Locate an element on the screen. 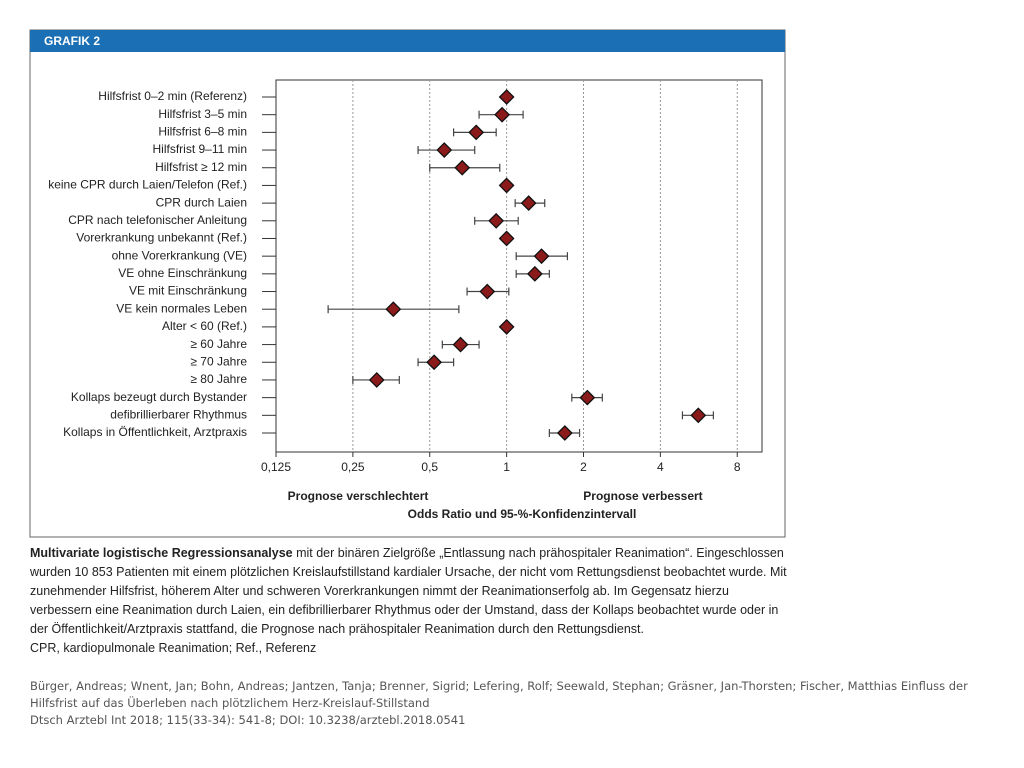 Image resolution: width=1024 pixels, height=768 pixels. category-label: Hilfsfrist ≥ 12 min is located at coordinates (201, 167).